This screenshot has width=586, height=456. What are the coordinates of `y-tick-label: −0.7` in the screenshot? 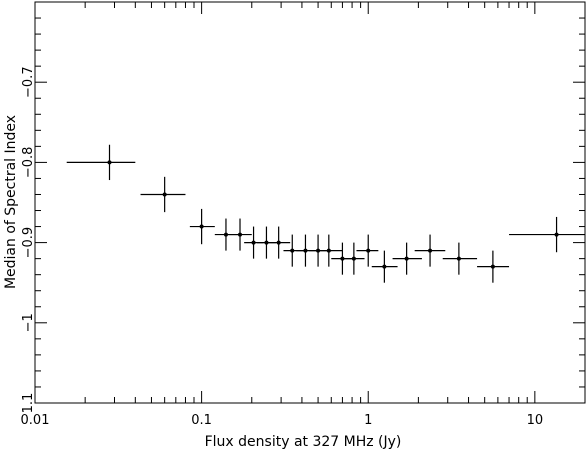 It's located at (28, 82).